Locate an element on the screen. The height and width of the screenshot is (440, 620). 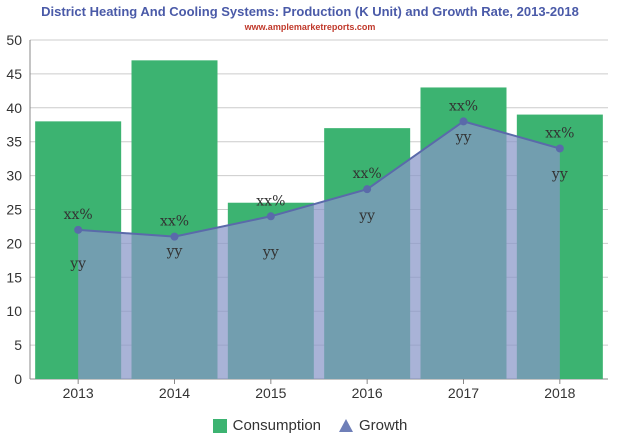
y-tick-label: 20 is located at coordinates (14, 243).